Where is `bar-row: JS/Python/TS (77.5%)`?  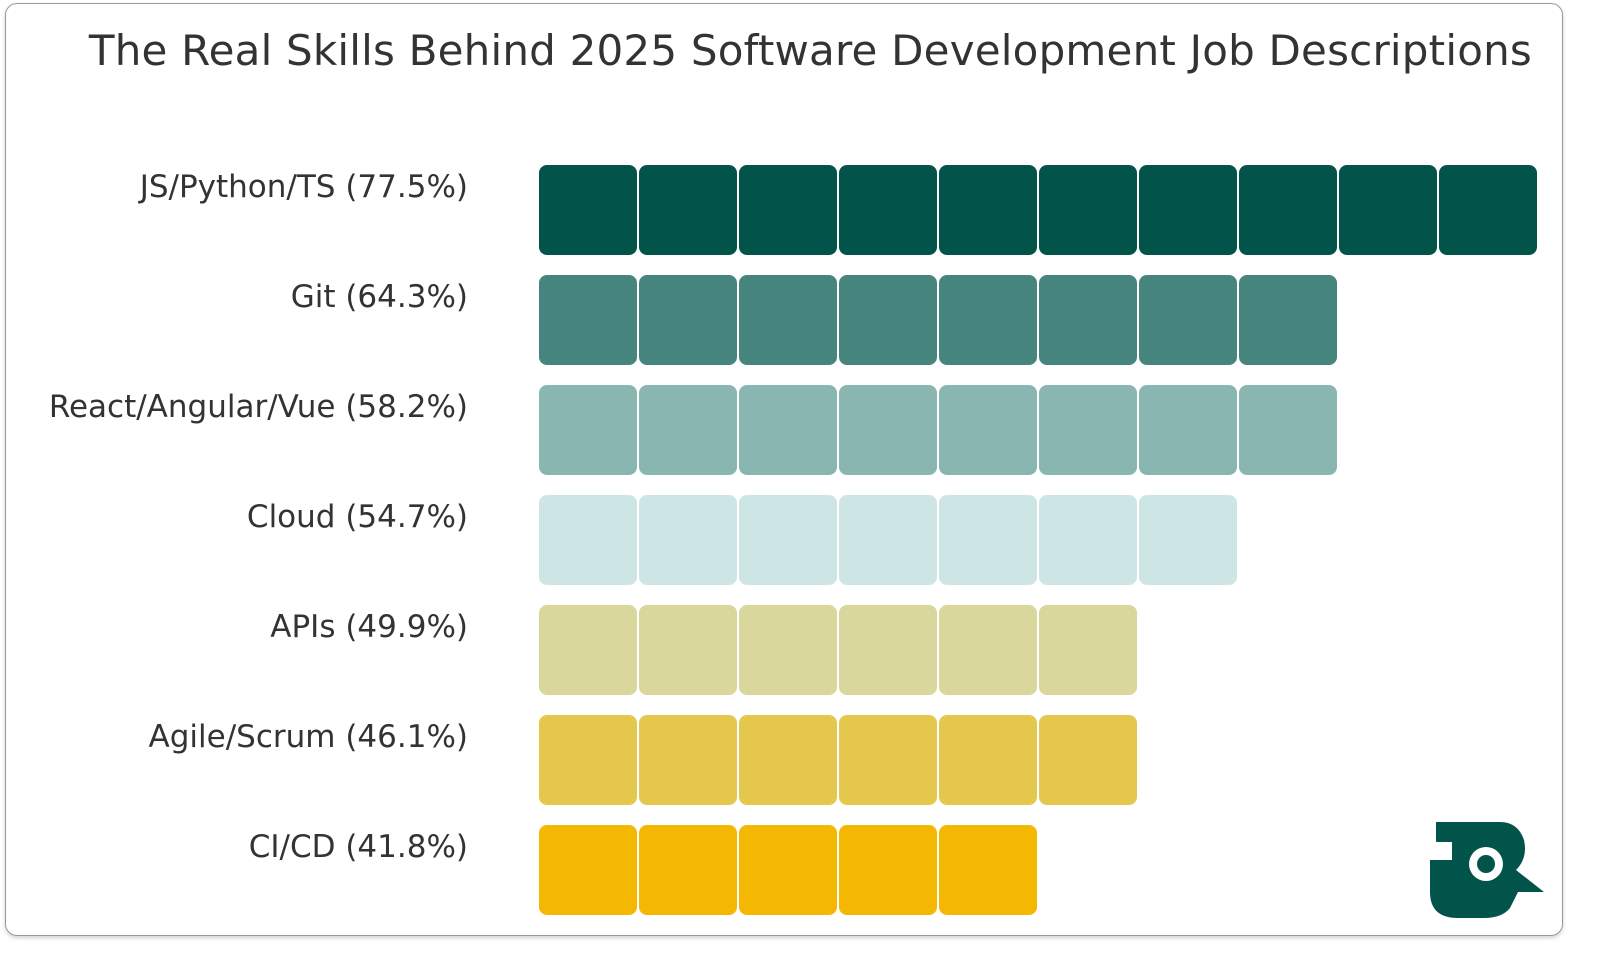 bar-row: JS/Python/TS (77.5%) is located at coordinates (837, 210).